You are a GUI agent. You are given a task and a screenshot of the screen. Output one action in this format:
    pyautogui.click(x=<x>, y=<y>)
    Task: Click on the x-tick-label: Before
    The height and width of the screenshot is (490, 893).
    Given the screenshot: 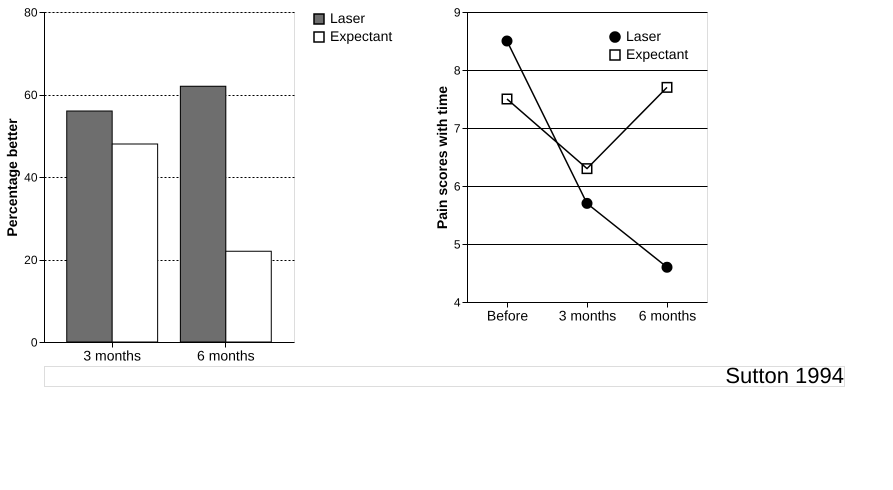 What is the action you would take?
    pyautogui.click(x=507, y=316)
    